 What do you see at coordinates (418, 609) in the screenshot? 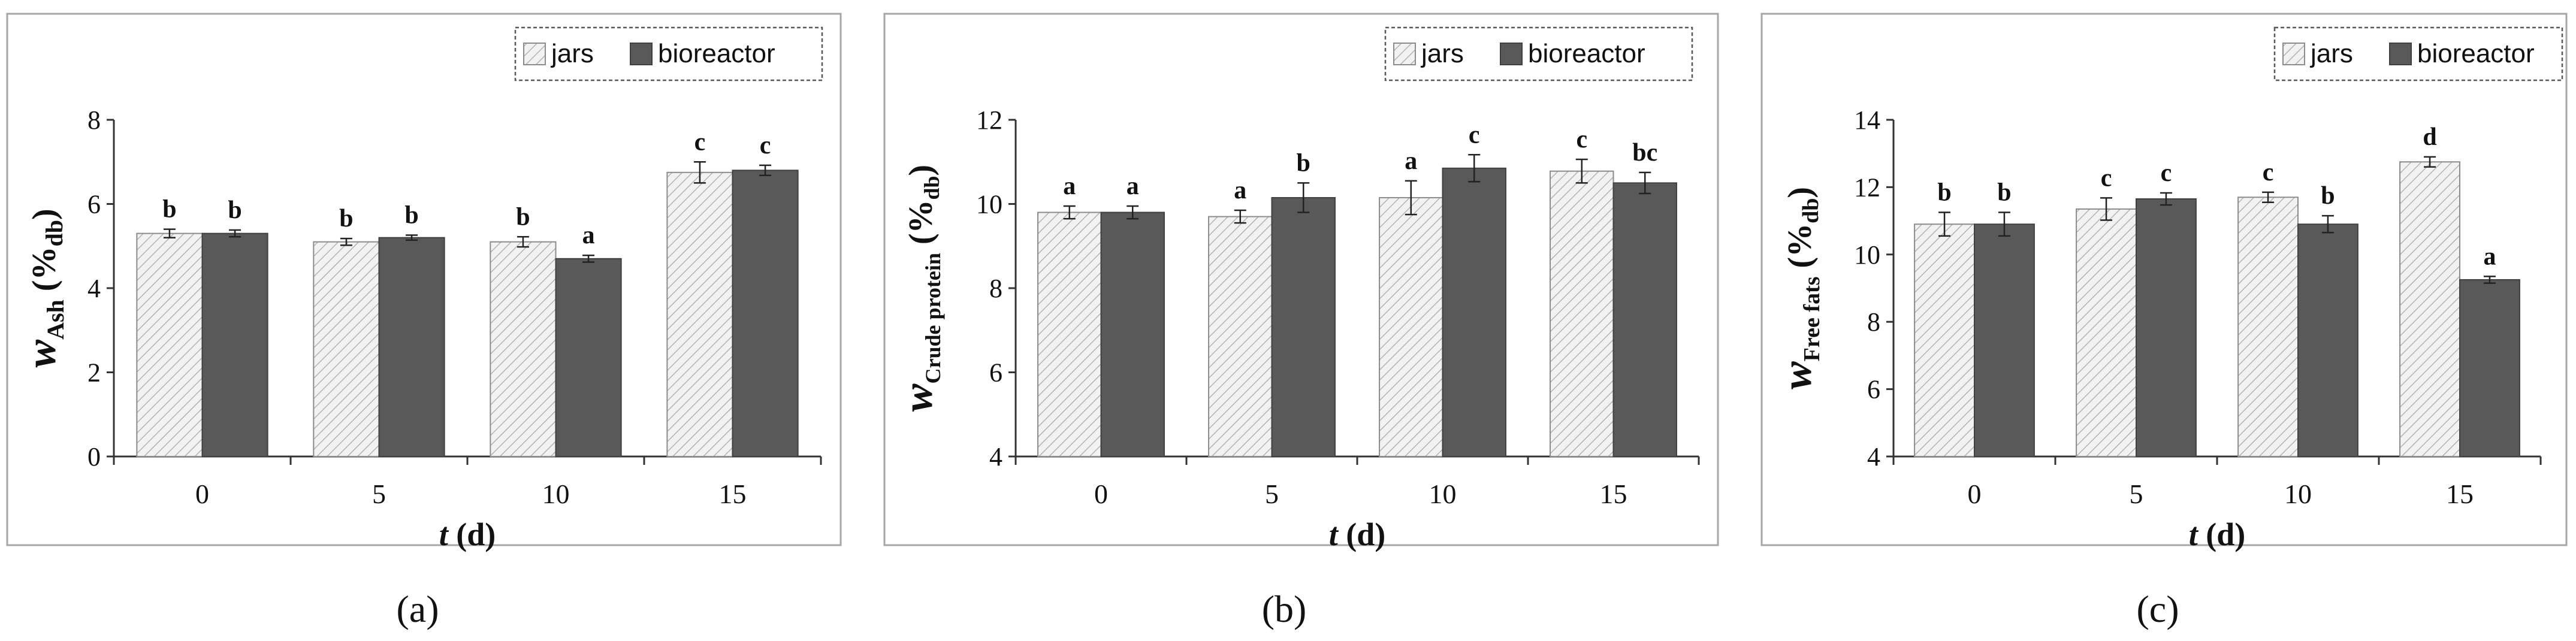
I see `panel-caption: (a)` at bounding box center [418, 609].